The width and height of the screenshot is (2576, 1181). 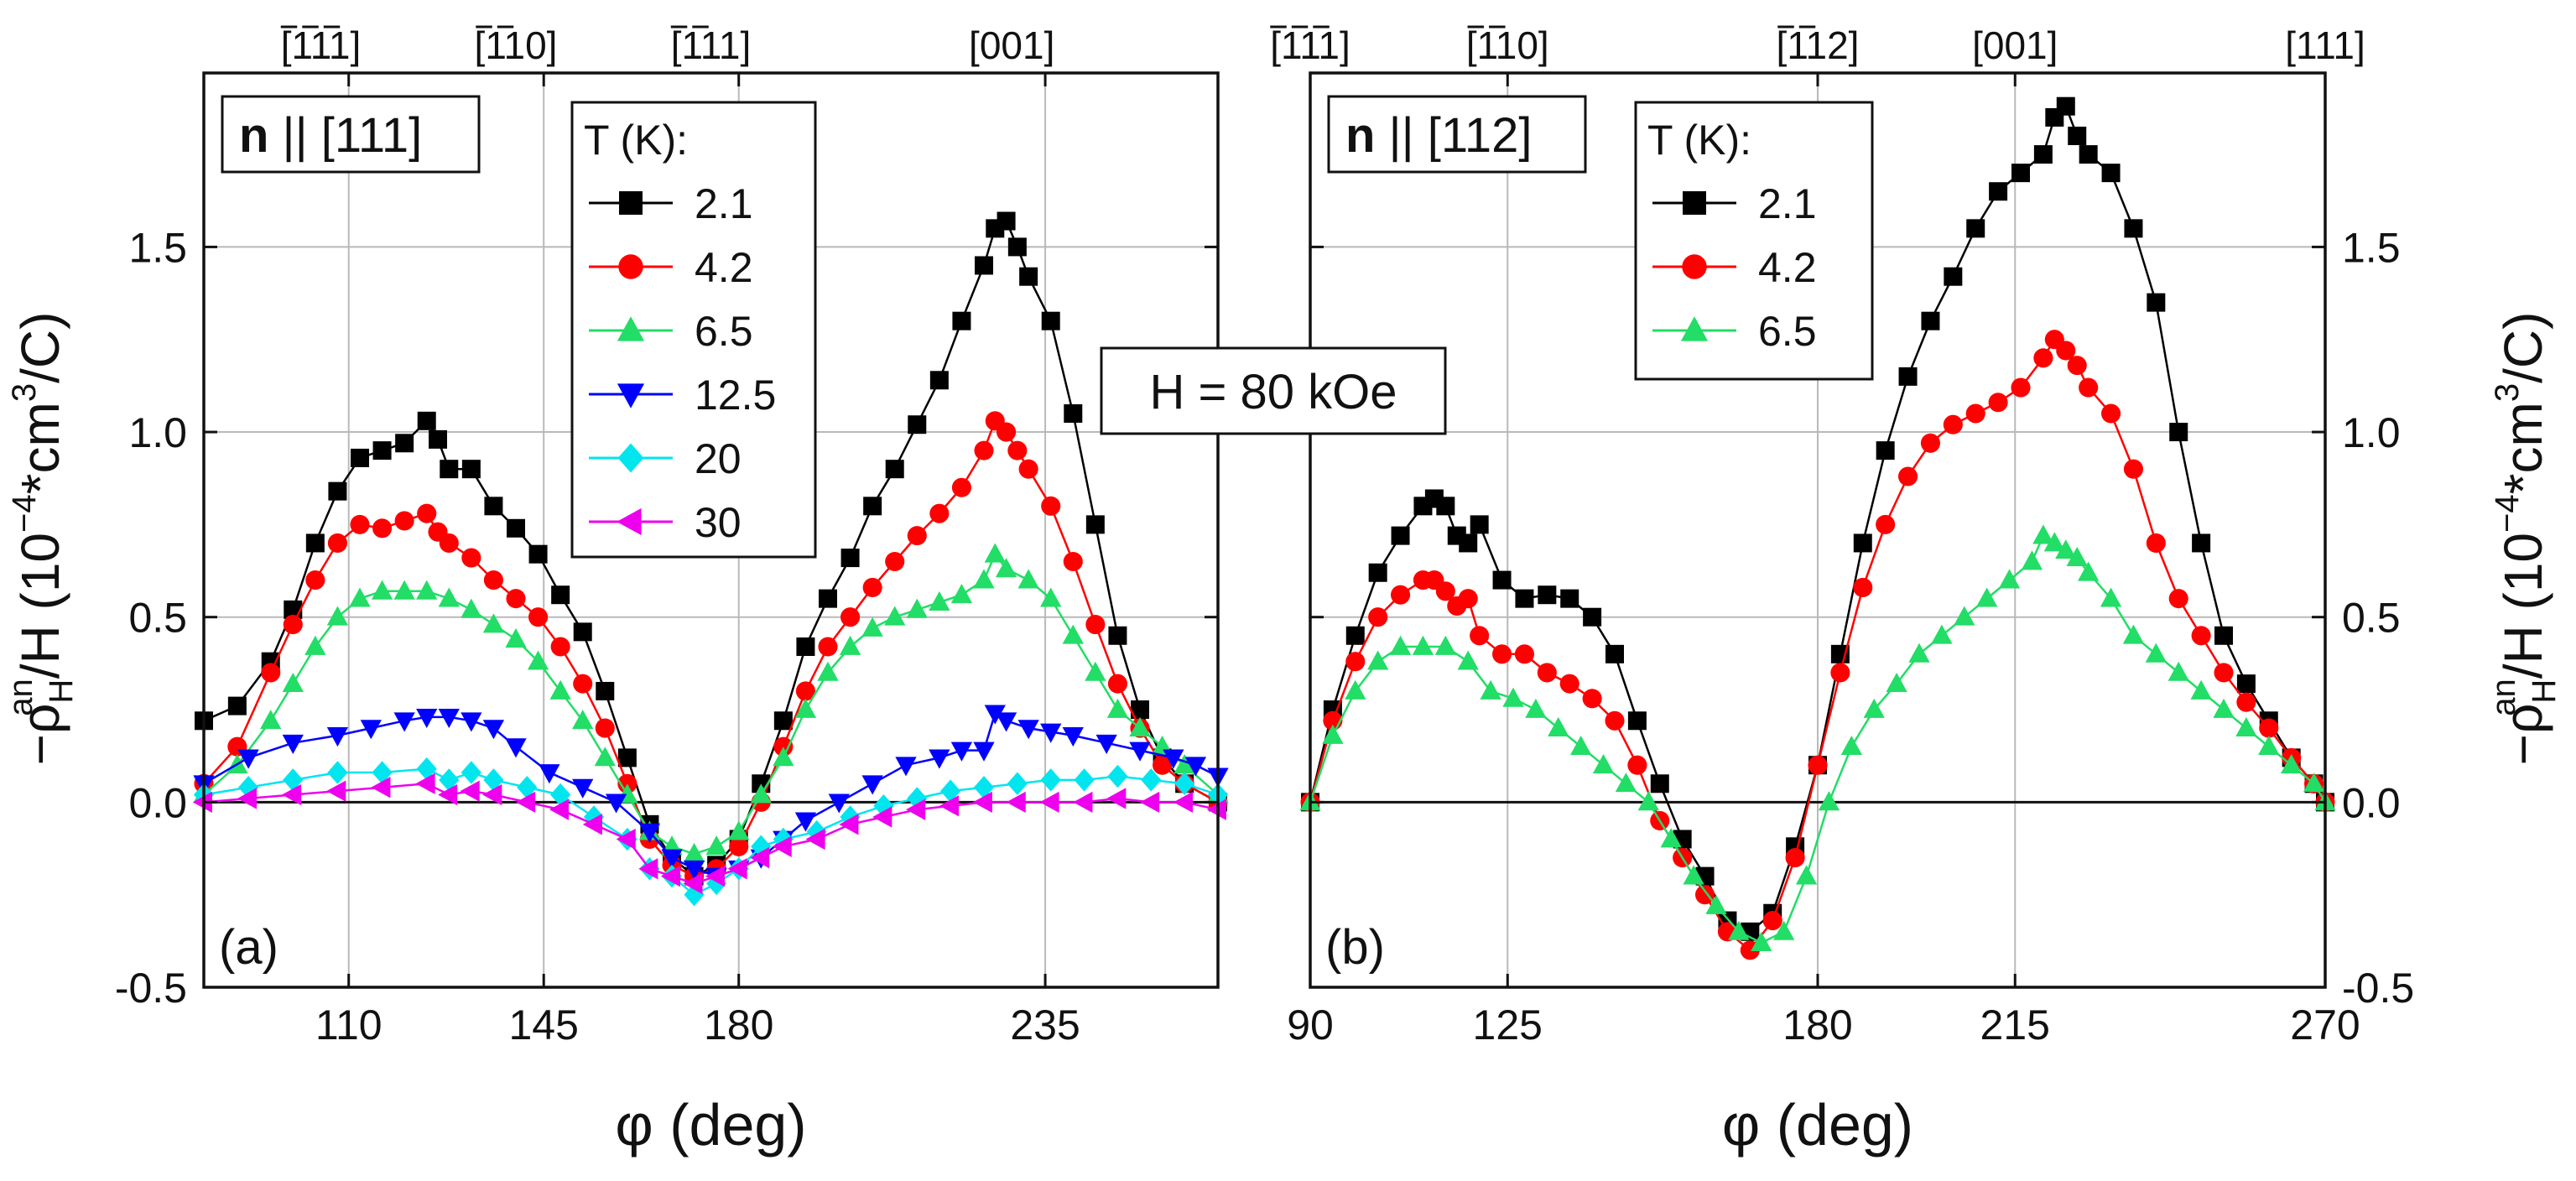 What do you see at coordinates (1011, 45) in the screenshot?
I see `direction-label: [001]` at bounding box center [1011, 45].